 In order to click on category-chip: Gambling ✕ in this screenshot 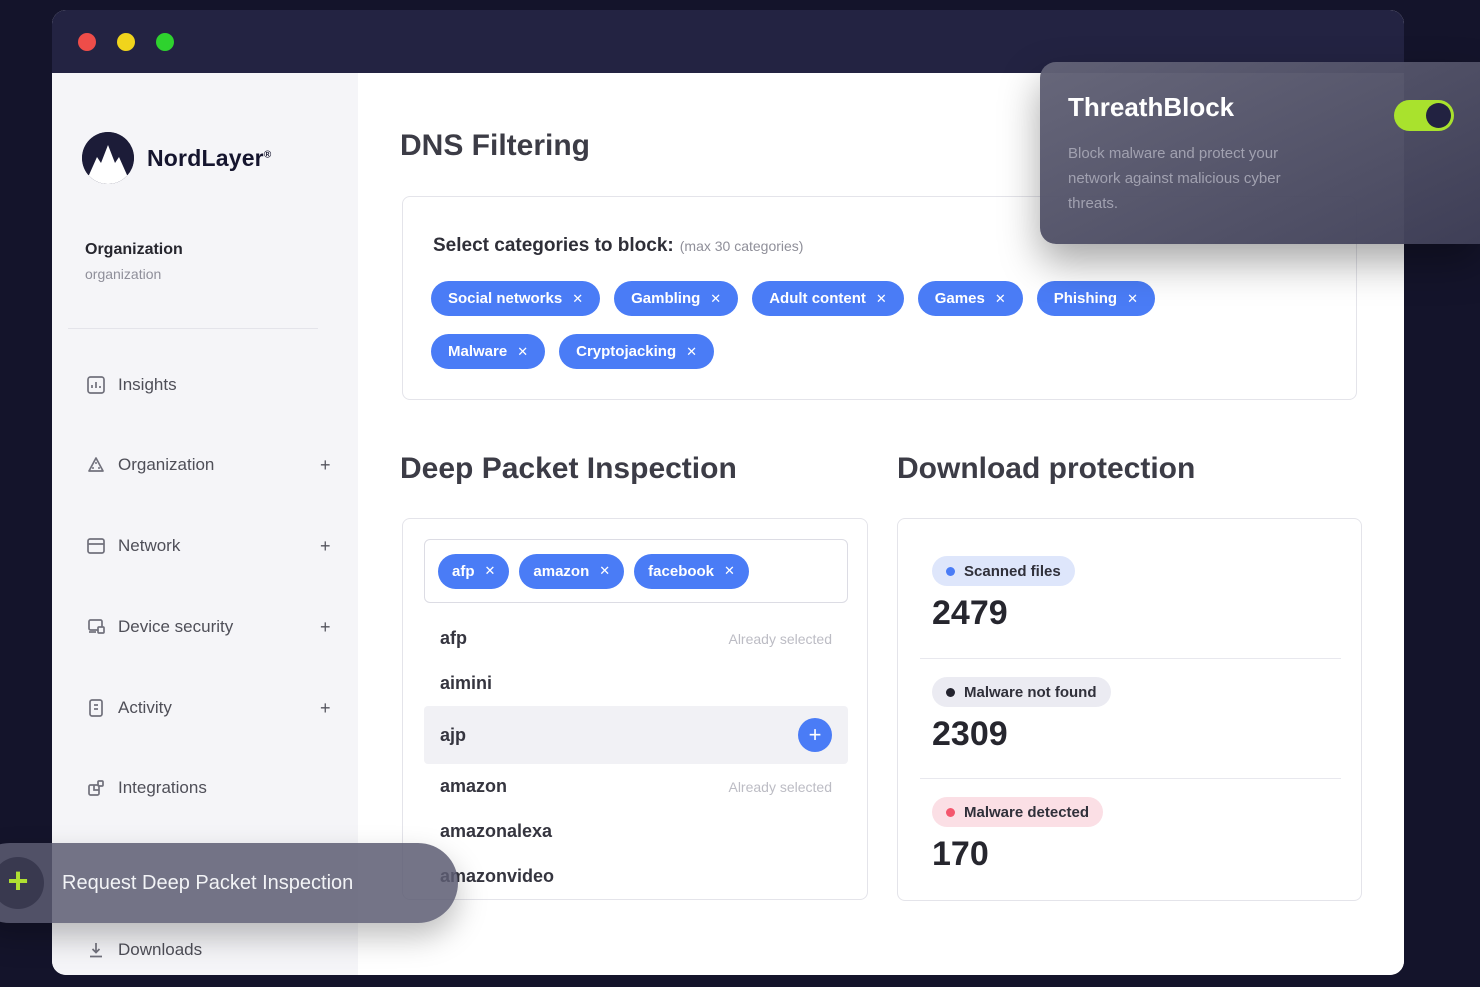, I will do `click(676, 298)`.